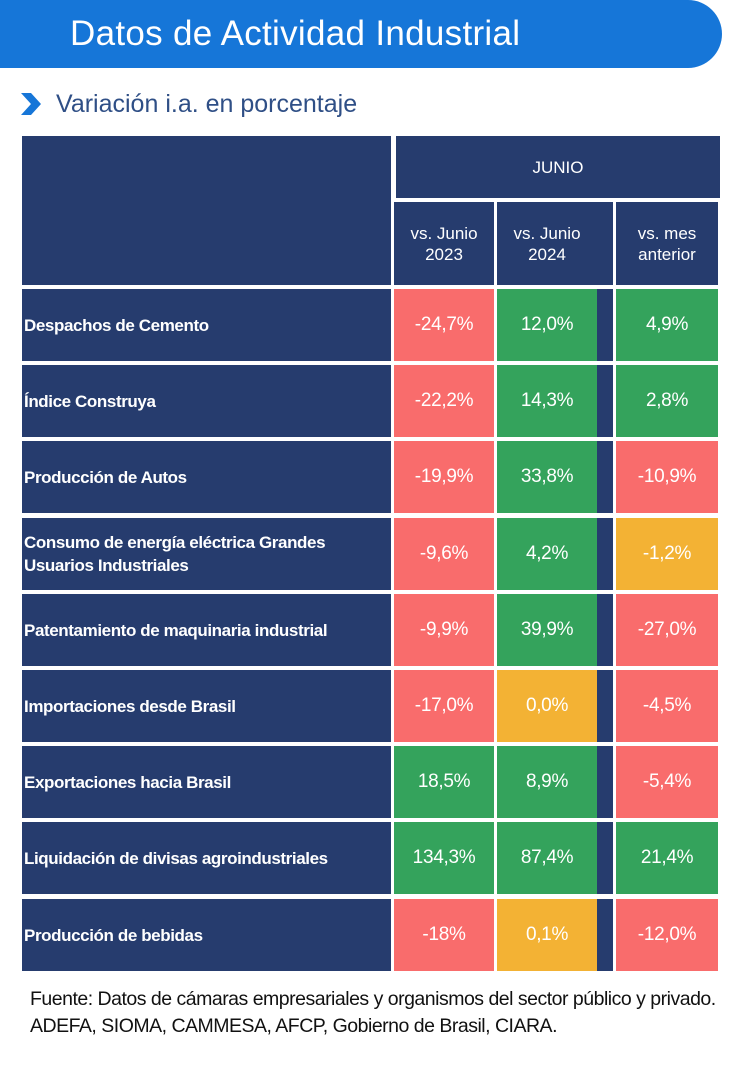 This screenshot has height=1079, width=730. I want to click on row-label: Despachos de Cemento, so click(206, 325).